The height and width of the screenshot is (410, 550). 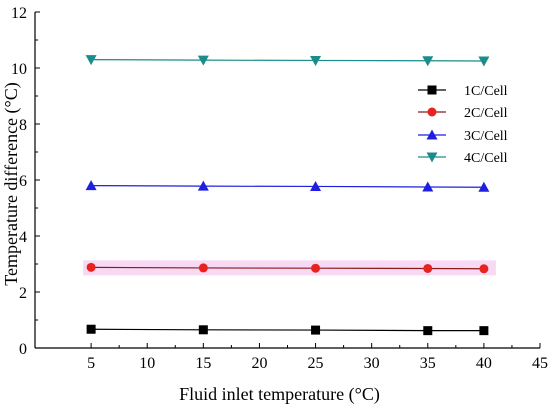 What do you see at coordinates (463, 113) in the screenshot?
I see `legend-item: 2C/Cell` at bounding box center [463, 113].